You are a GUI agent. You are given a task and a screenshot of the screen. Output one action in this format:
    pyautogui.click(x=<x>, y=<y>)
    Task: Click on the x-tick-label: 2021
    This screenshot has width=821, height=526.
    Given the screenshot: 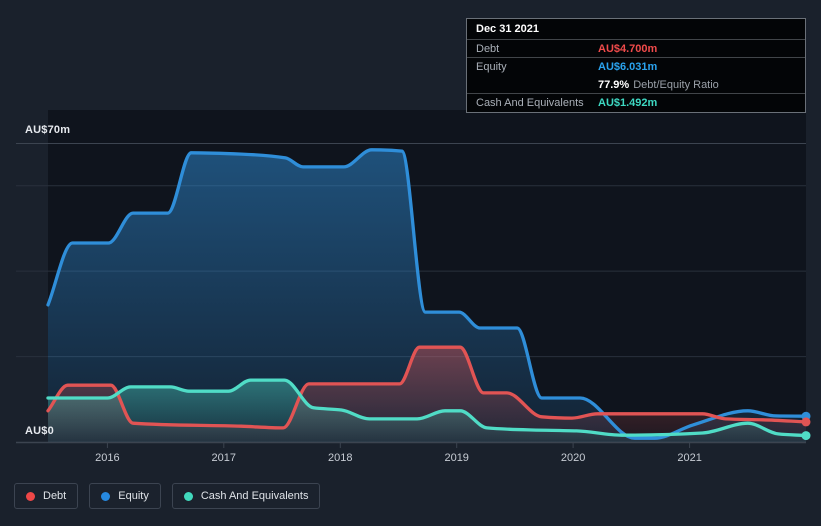 What is the action you would take?
    pyautogui.click(x=689, y=458)
    